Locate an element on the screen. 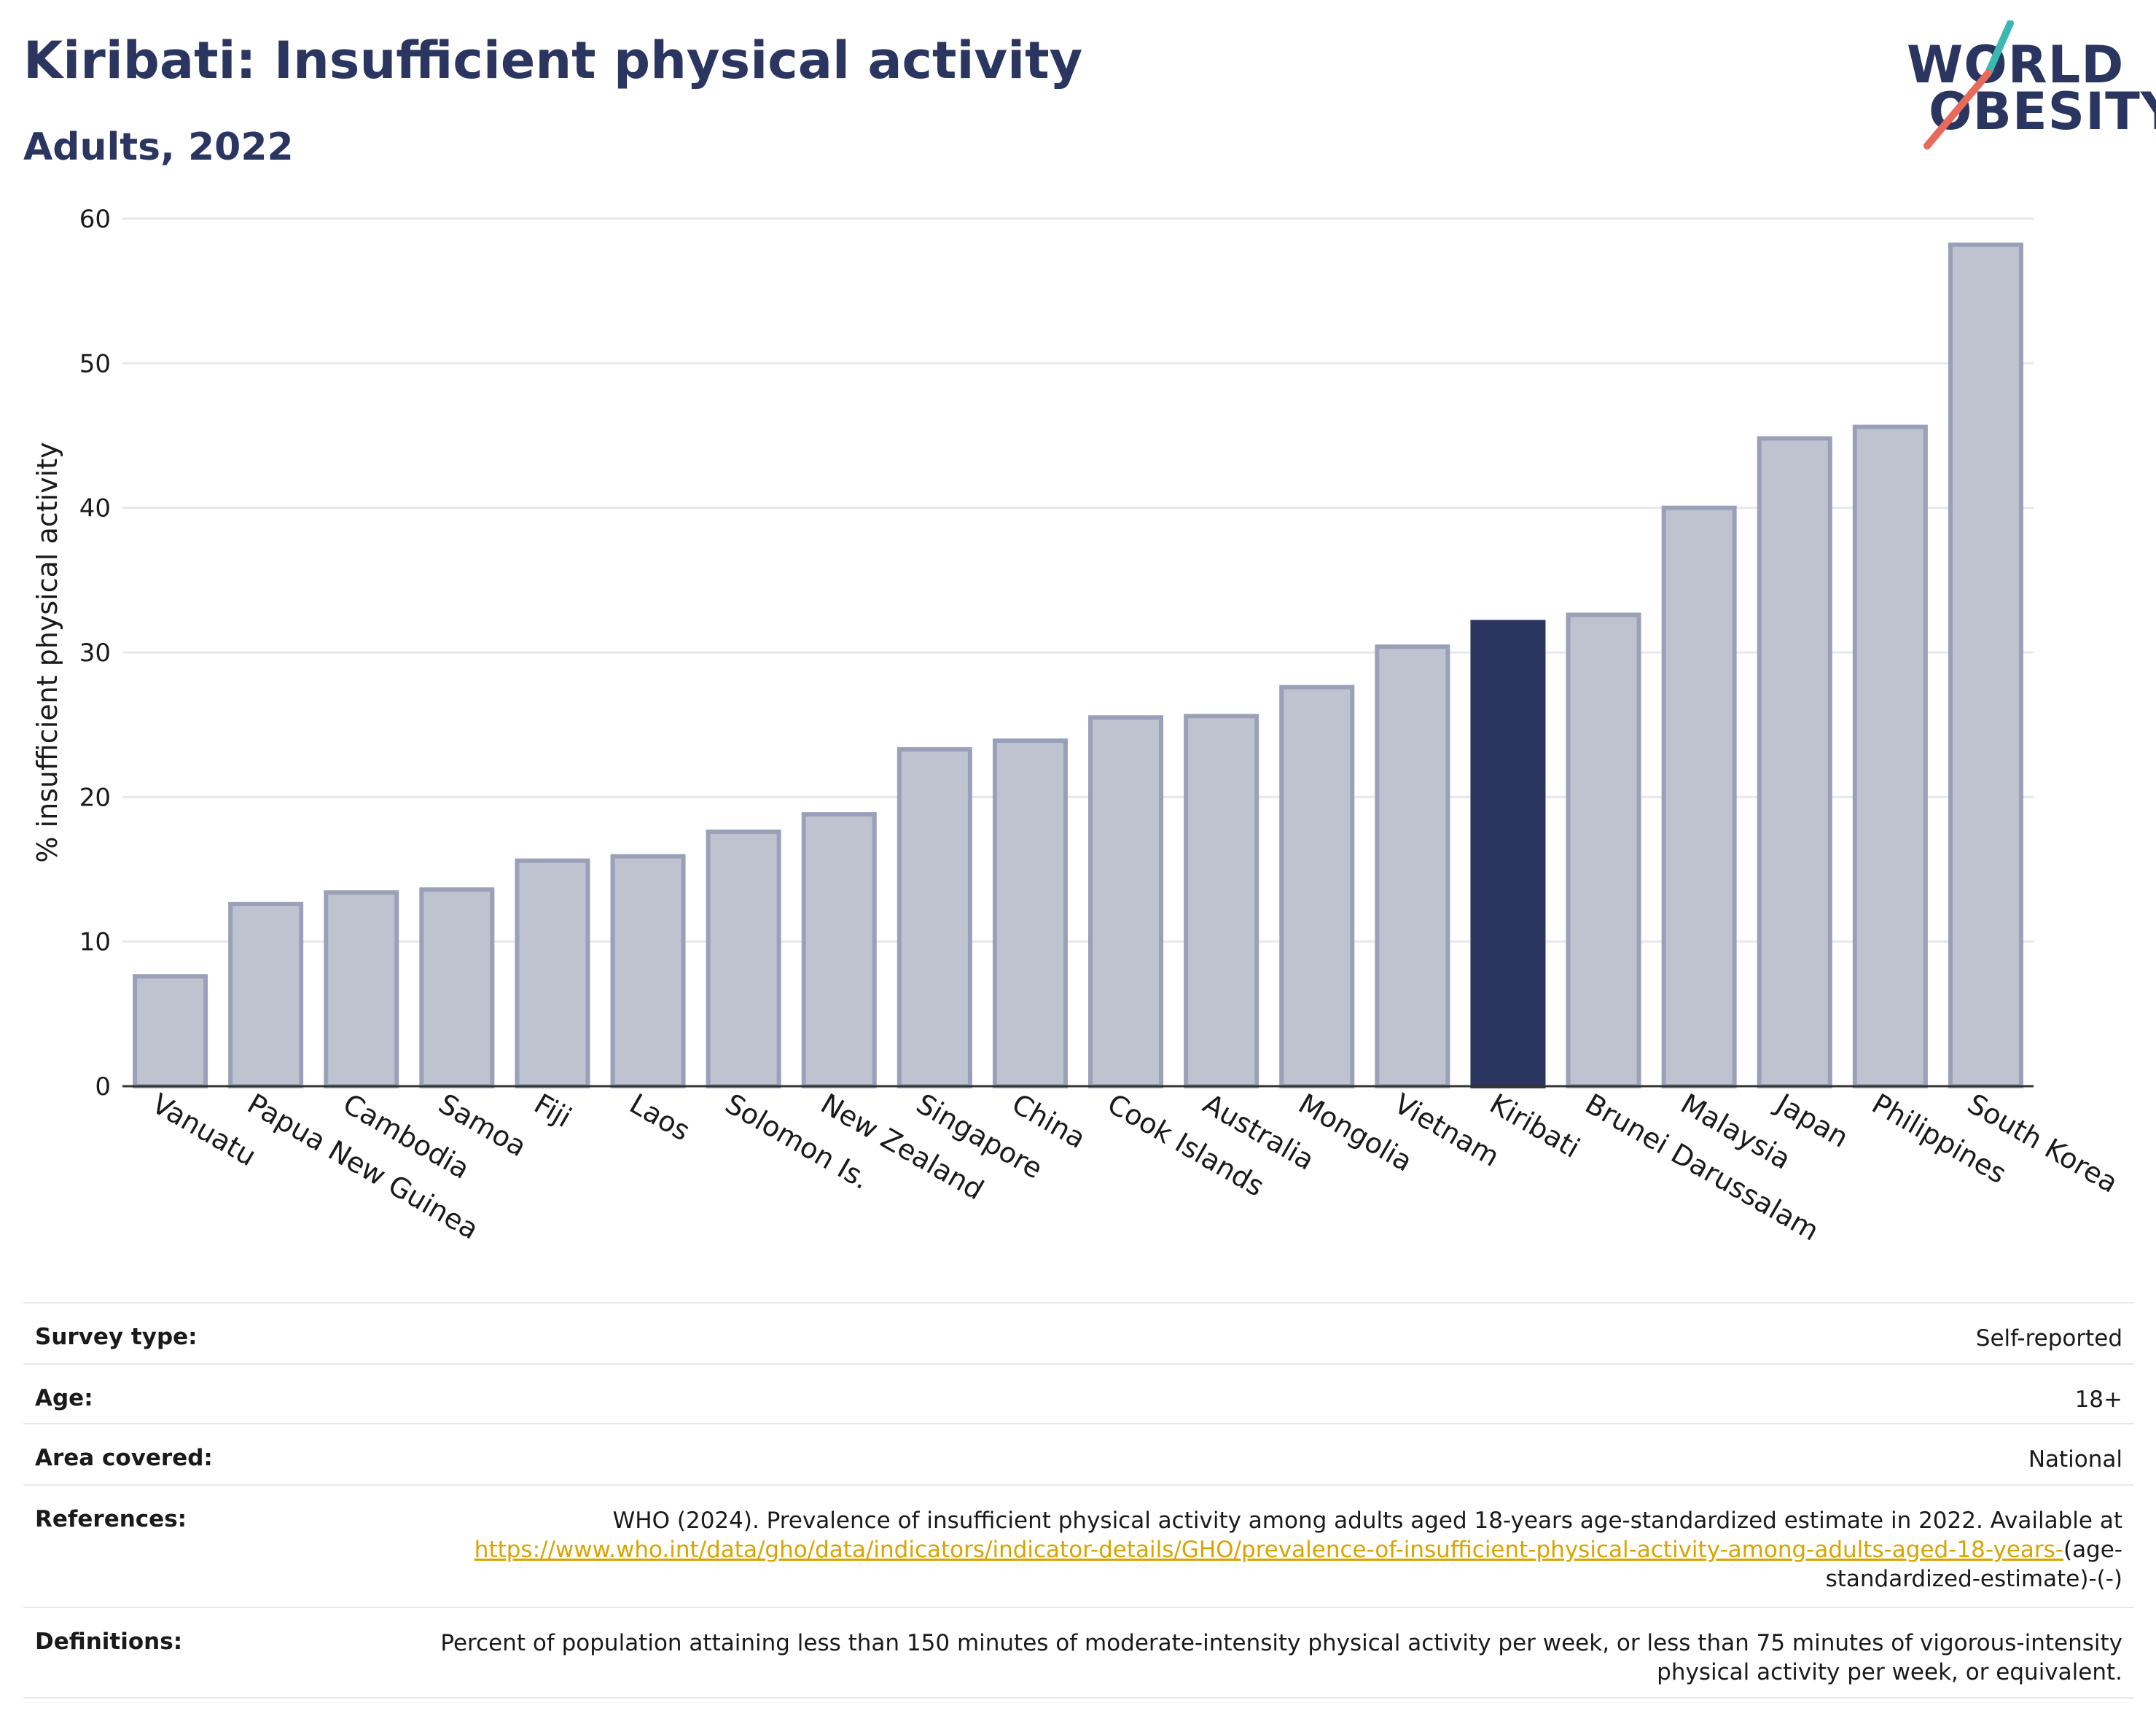 This screenshot has height=1735, width=2156. x-tick-label: New Zealand is located at coordinates (903, 1147).